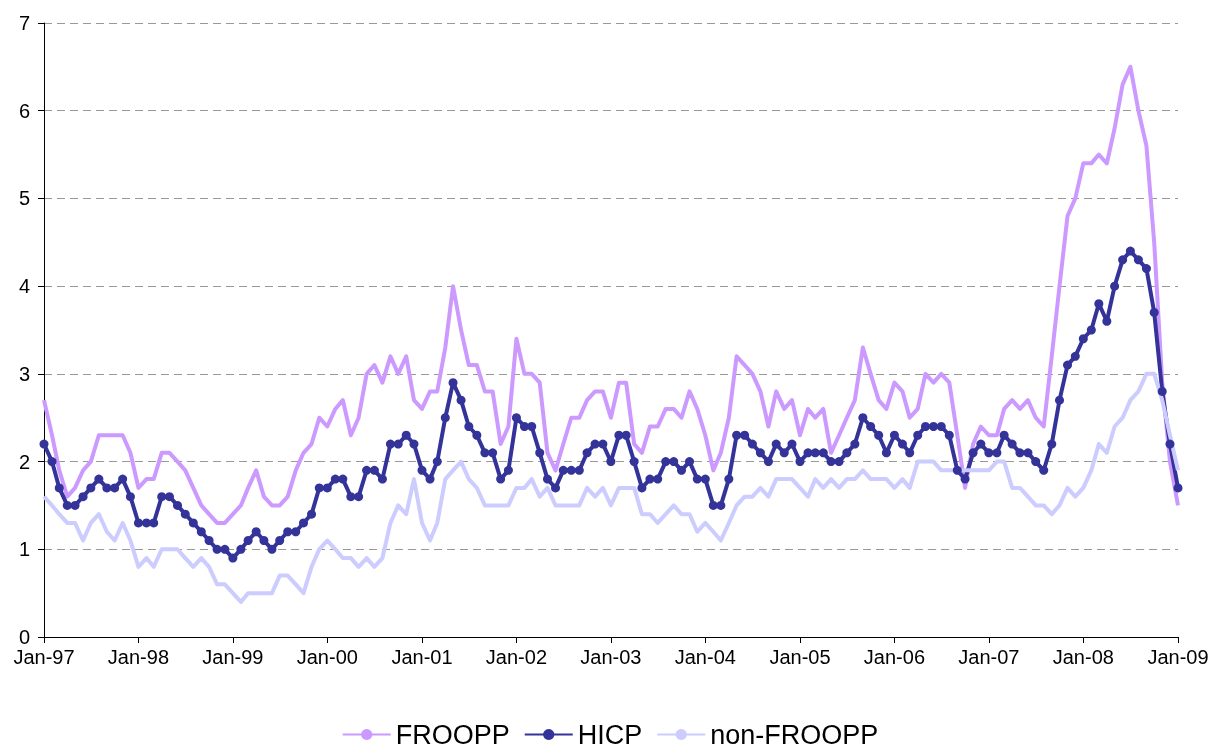 The width and height of the screenshot is (1220, 753). I want to click on y-tick-label: 2, so click(24, 461).